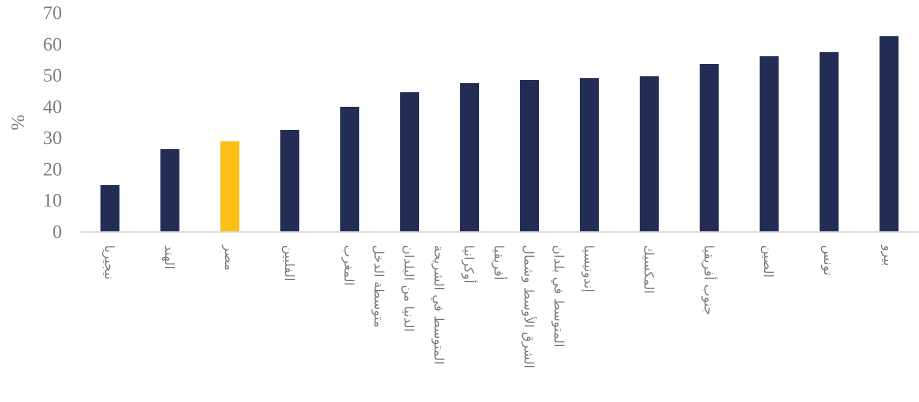 The image size is (919, 402). Describe the element at coordinates (588, 268) in the screenshot. I see `x-tick-label: إندونيسيا` at that location.